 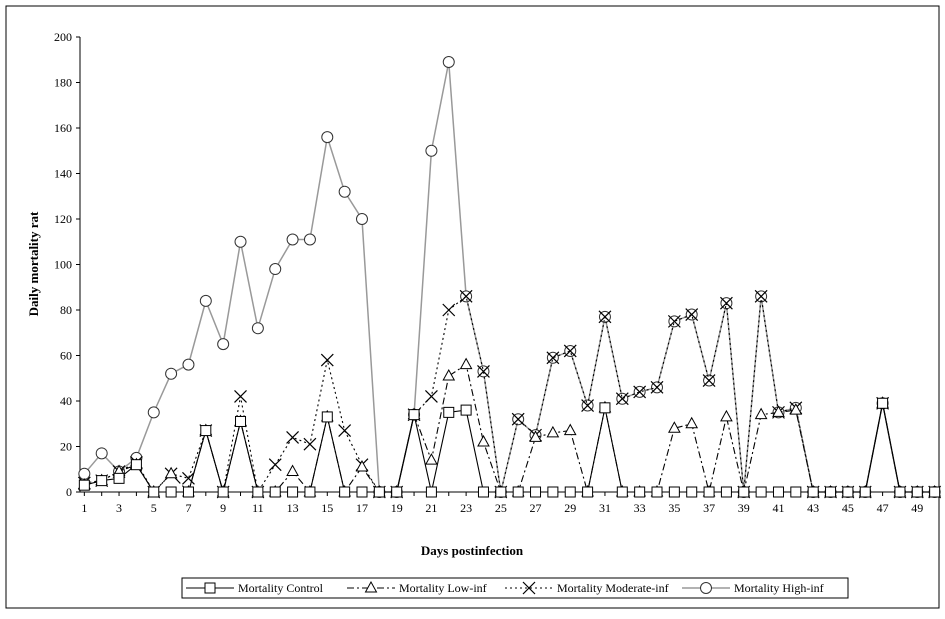 I want to click on legend-item: Mortality High-inf, so click(x=753, y=588).